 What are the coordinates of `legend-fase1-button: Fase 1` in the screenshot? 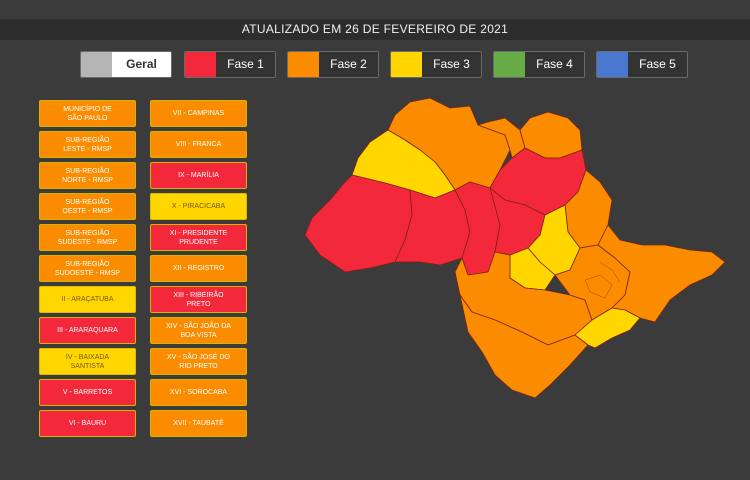 It's located at (230, 64).